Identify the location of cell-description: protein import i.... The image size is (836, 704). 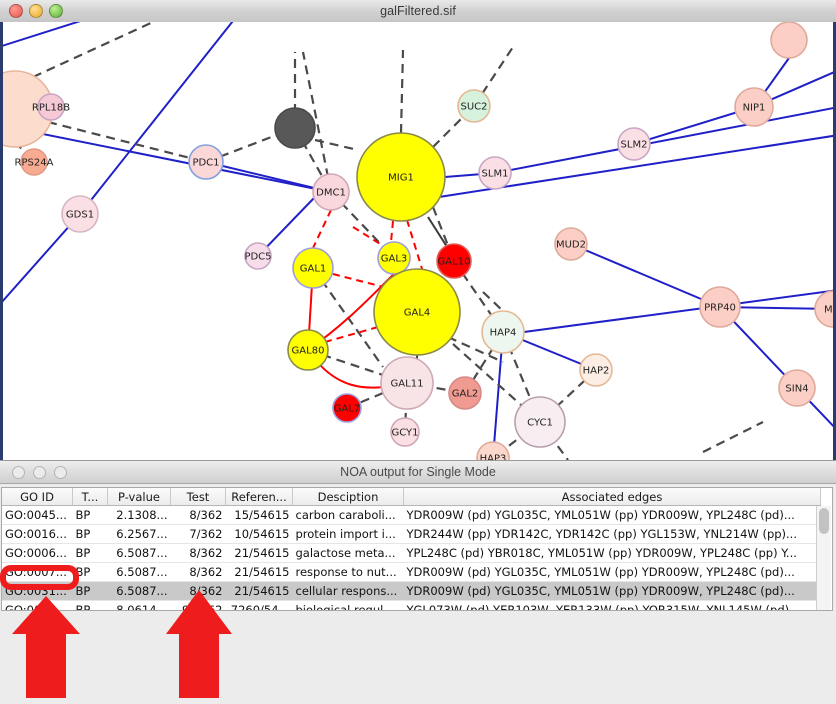
(348, 534).